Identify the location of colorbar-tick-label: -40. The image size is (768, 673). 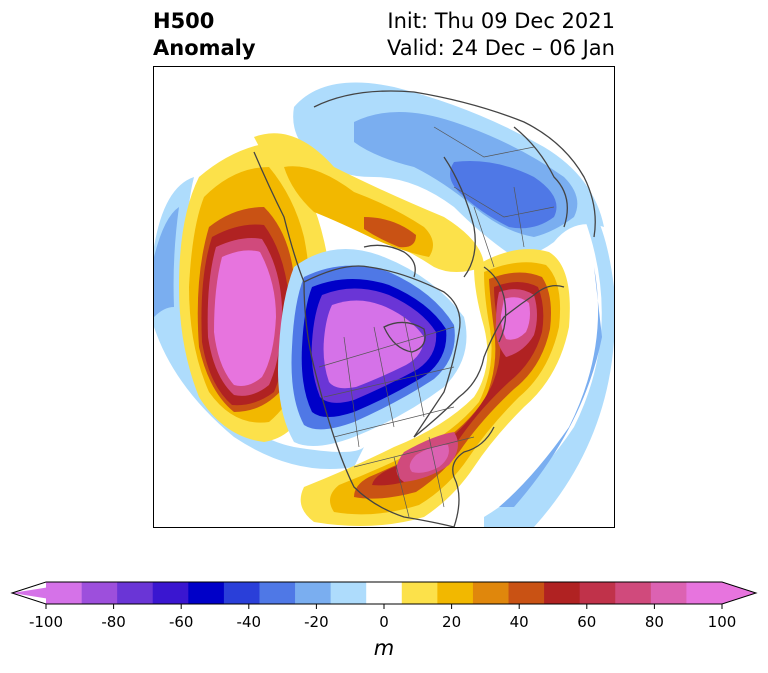
(249, 622).